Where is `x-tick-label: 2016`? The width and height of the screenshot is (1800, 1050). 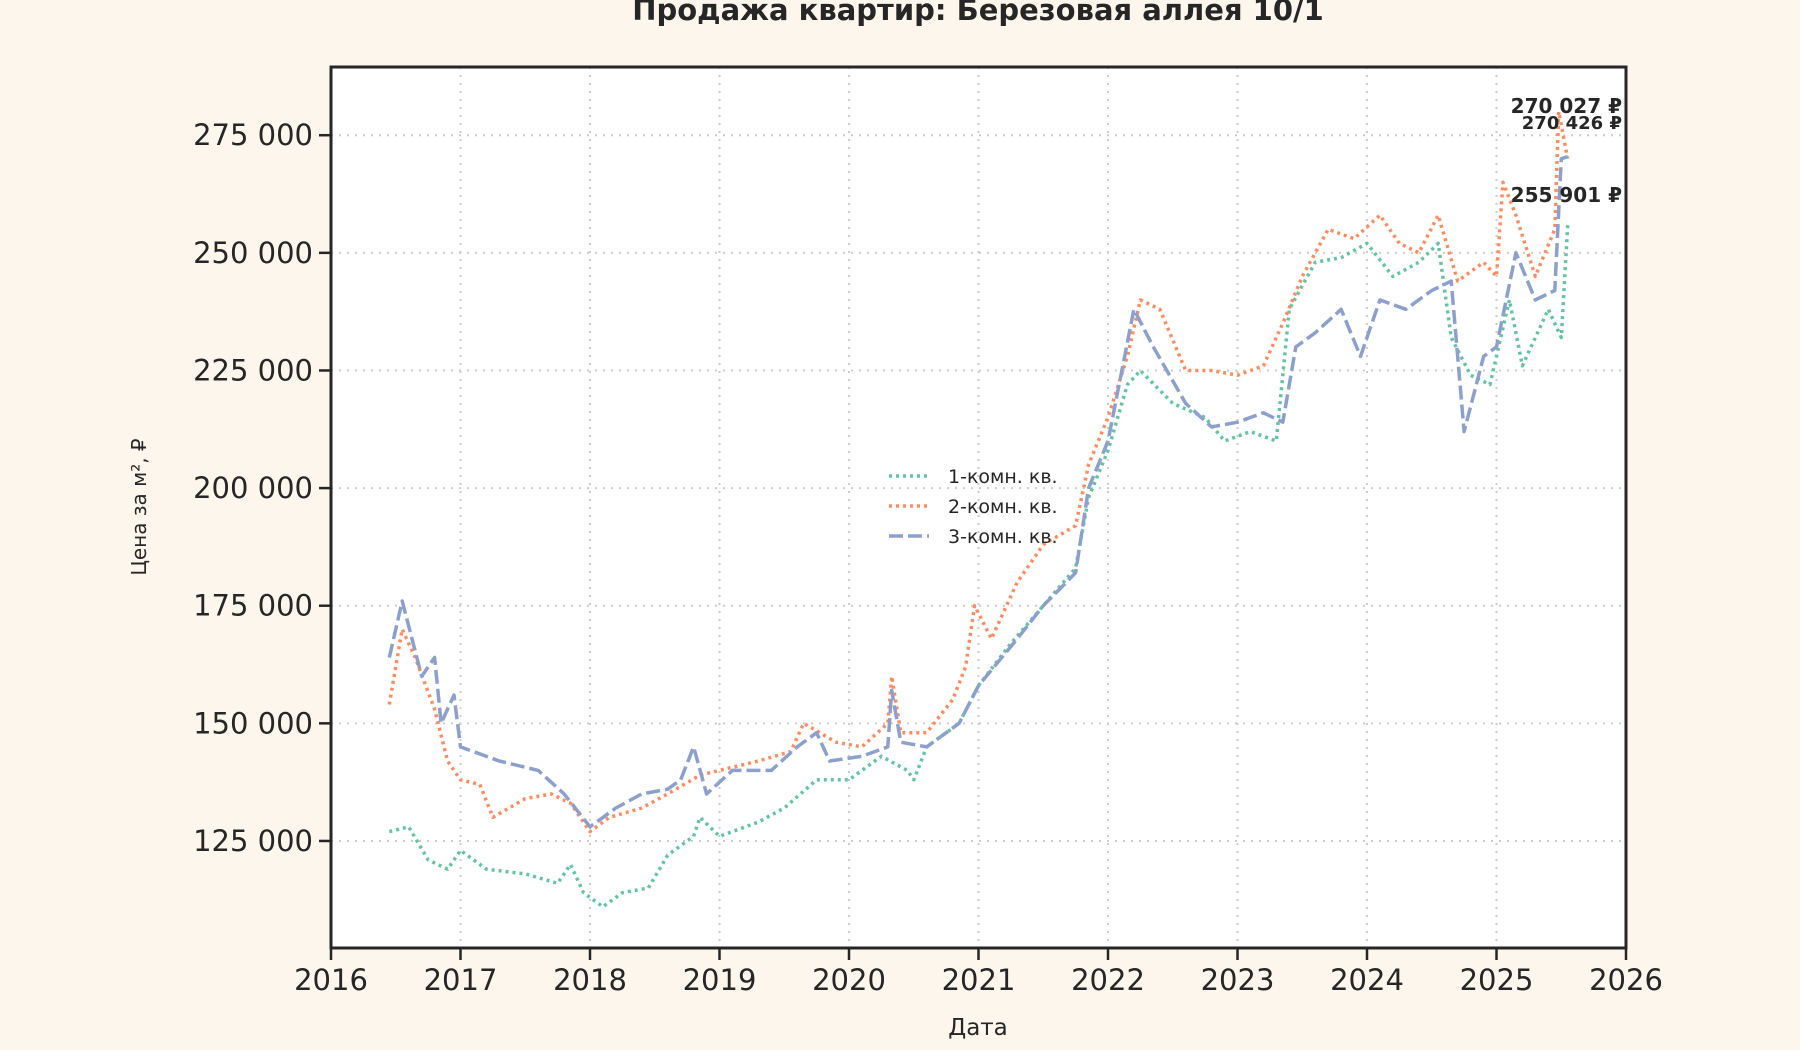
x-tick-label: 2016 is located at coordinates (331, 980).